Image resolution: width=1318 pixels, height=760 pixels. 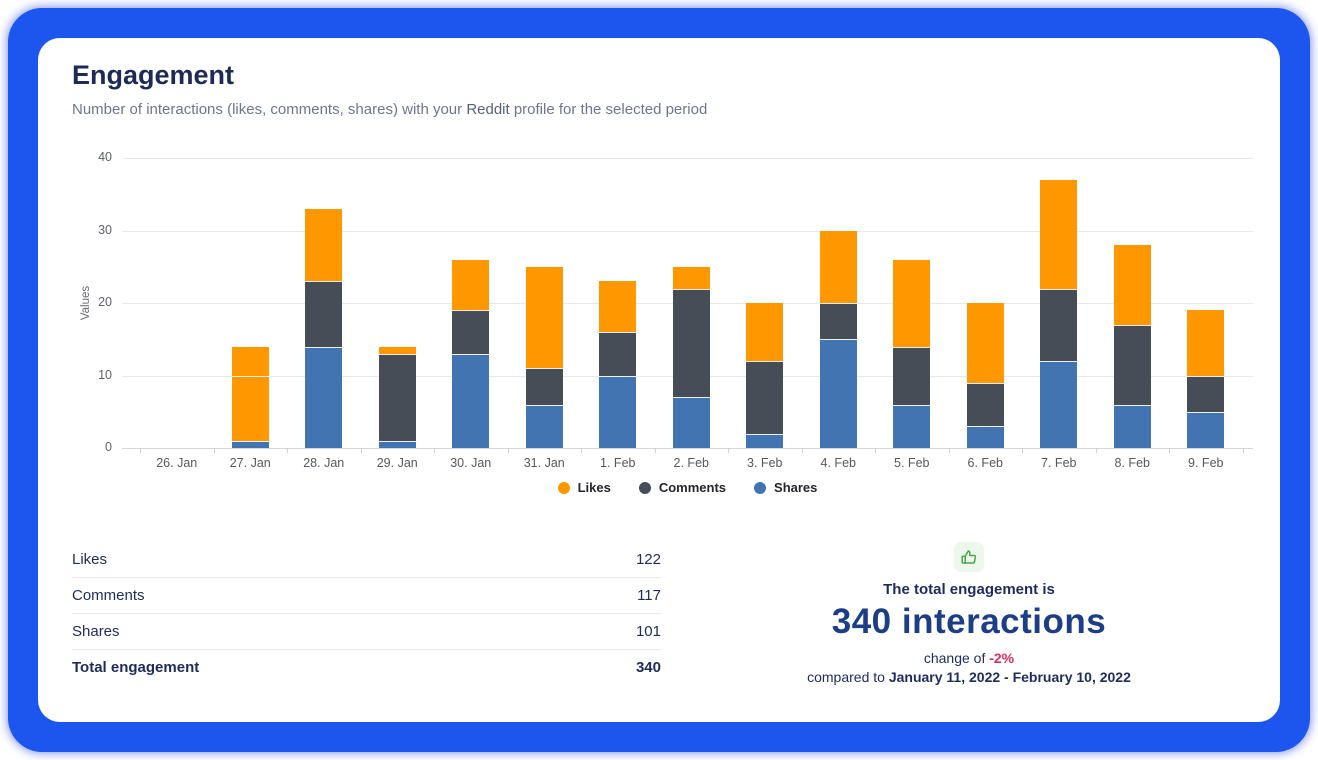 I want to click on chart-legend: Likes Comments Shares, so click(x=687, y=487).